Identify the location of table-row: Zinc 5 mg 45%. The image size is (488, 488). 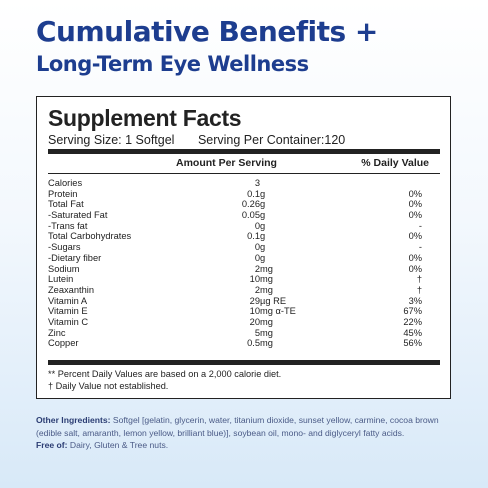
(244, 333).